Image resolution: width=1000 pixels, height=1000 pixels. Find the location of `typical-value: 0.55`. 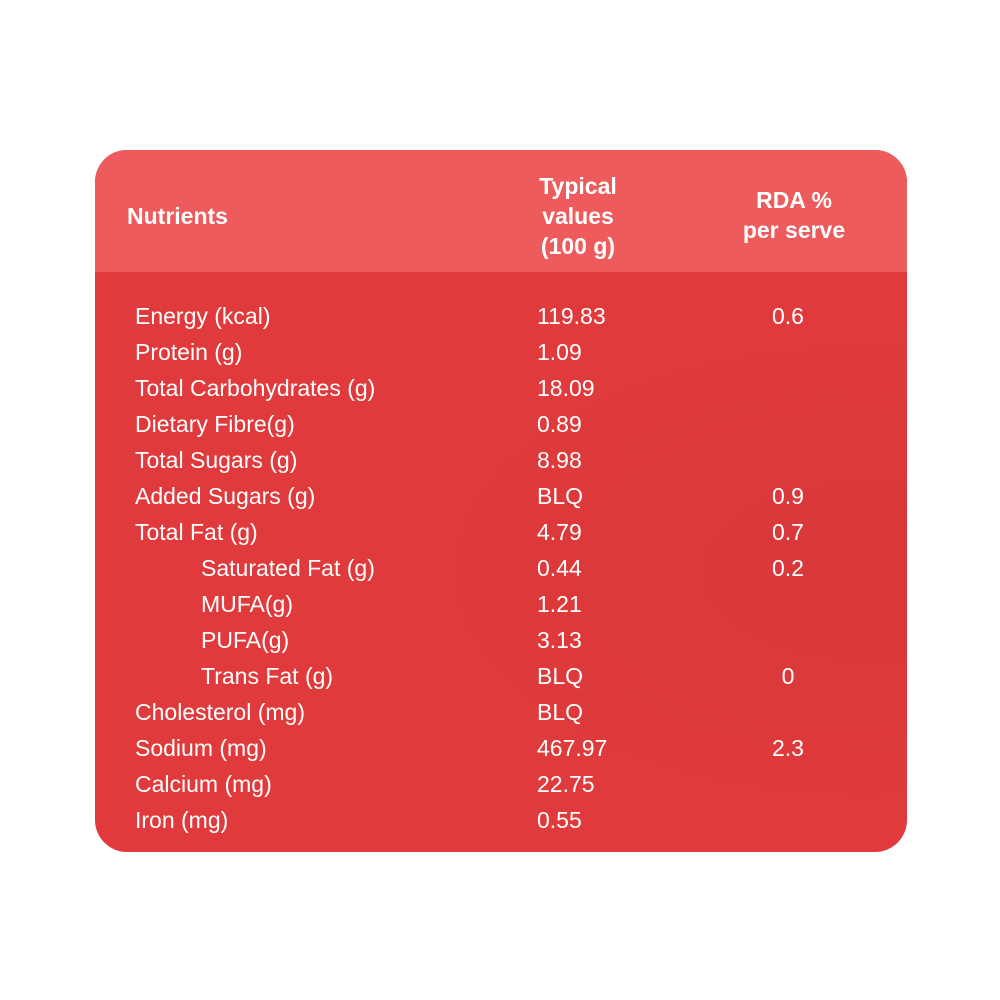

typical-value: 0.55 is located at coordinates (559, 820).